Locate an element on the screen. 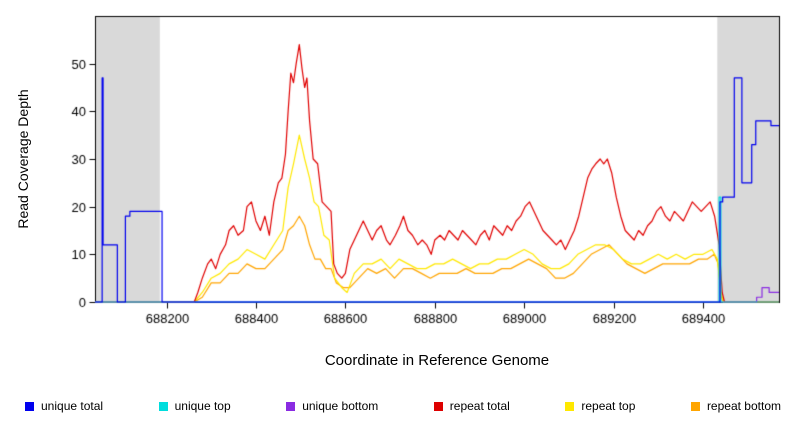 The image size is (792, 432). legend-item: repeat top is located at coordinates (600, 406).